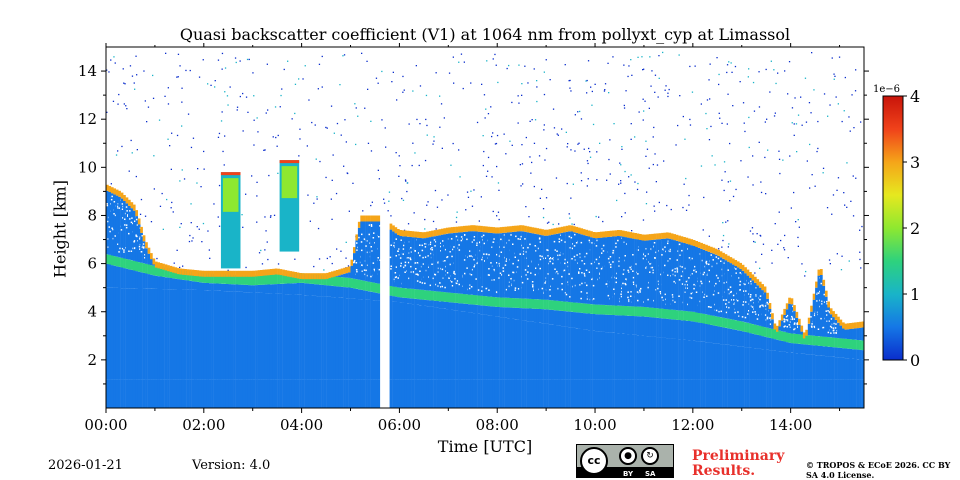 This screenshot has width=960, height=480. I want to click on y-tick-label: 6, so click(92, 264).